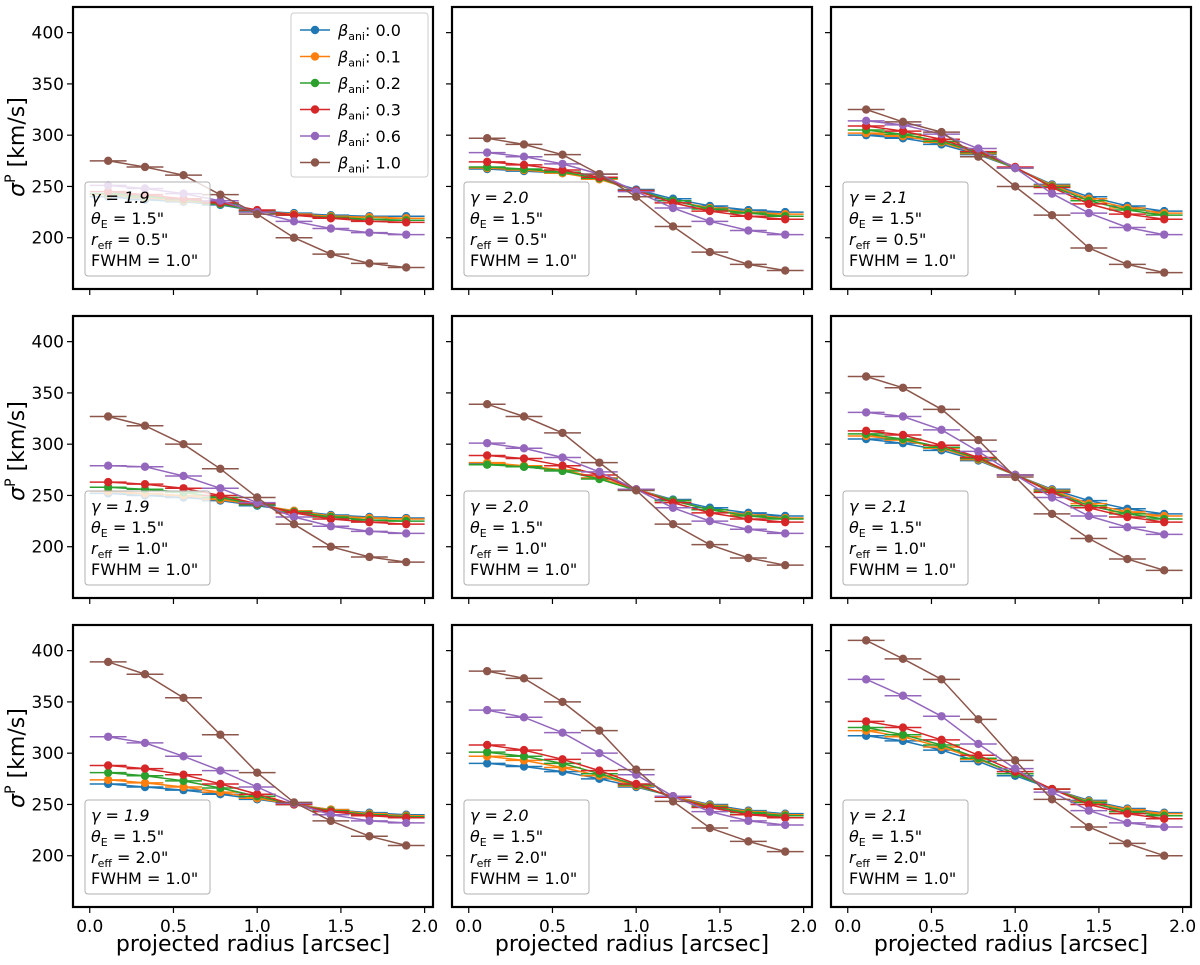 The image size is (1200, 965). I want to click on x-tick-label: 0.0, so click(89, 927).